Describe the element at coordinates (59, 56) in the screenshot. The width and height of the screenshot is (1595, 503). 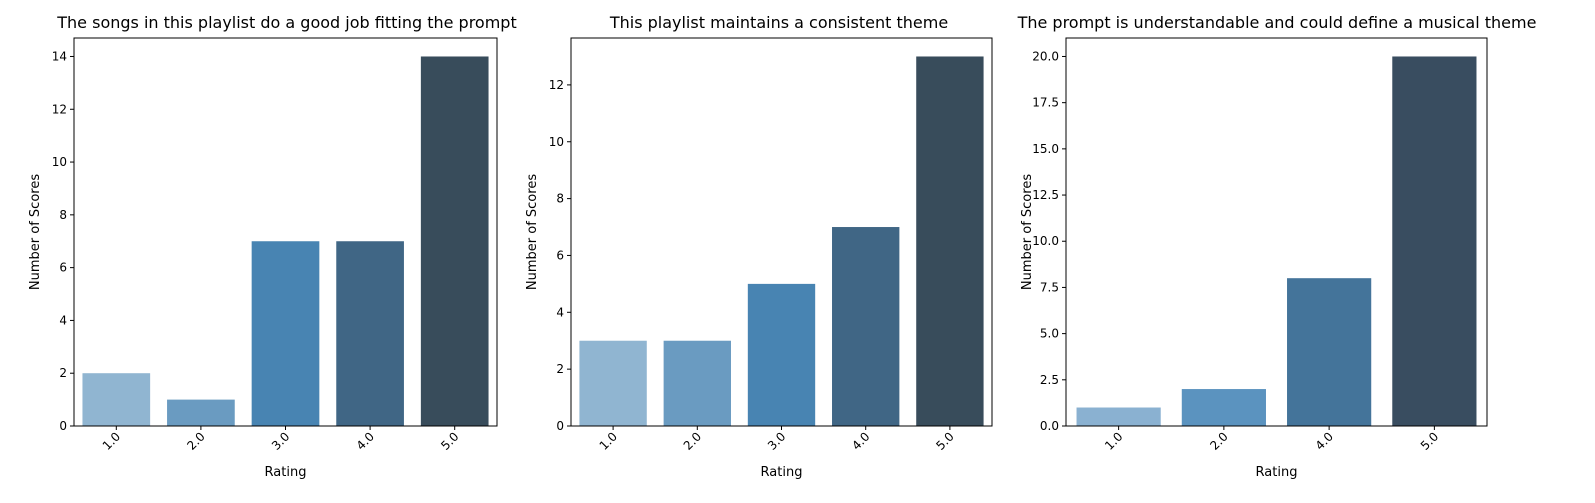
I see `y-tick-label: 14` at that location.